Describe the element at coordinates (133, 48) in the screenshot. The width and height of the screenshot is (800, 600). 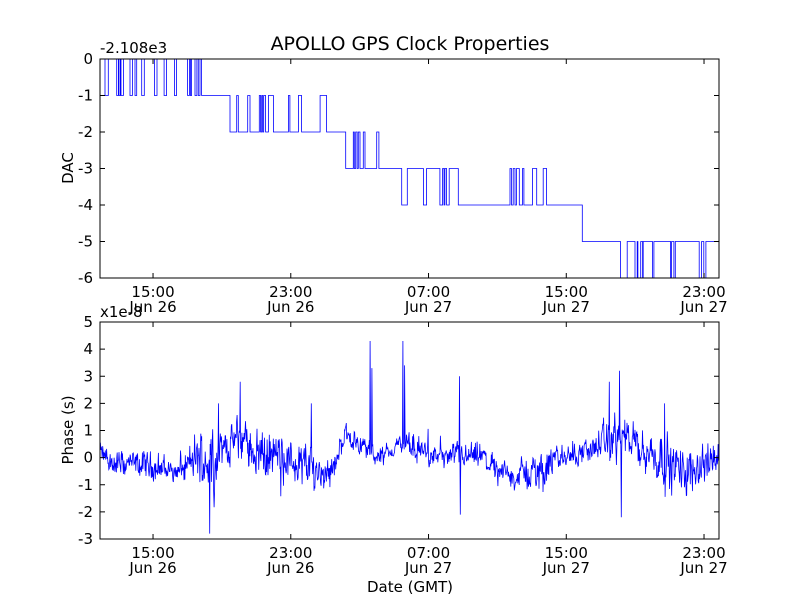
I see `dac-offset-text: -2.108e3` at that location.